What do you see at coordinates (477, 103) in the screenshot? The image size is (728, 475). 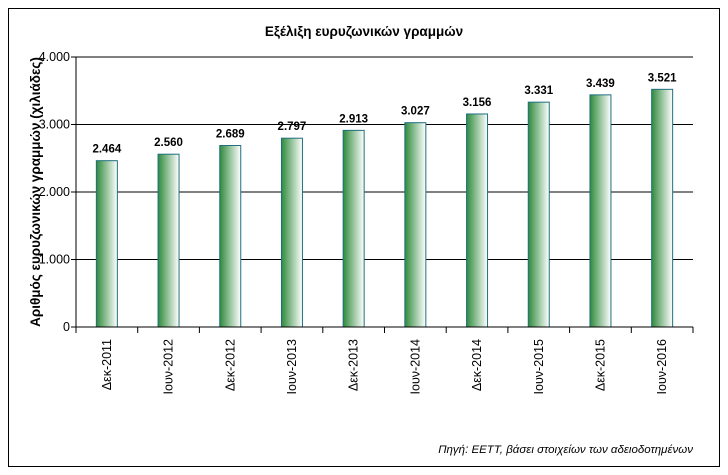 I see `data-label: 3.156` at bounding box center [477, 103].